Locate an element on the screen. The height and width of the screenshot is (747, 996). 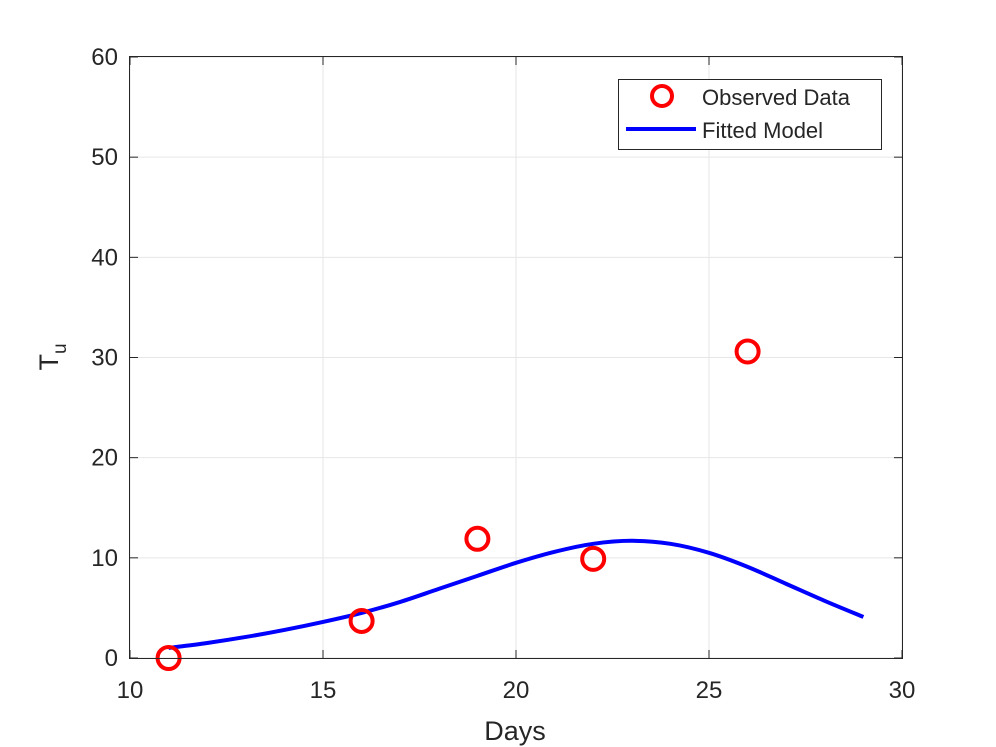
legend-marker-observed is located at coordinates (662, 96).